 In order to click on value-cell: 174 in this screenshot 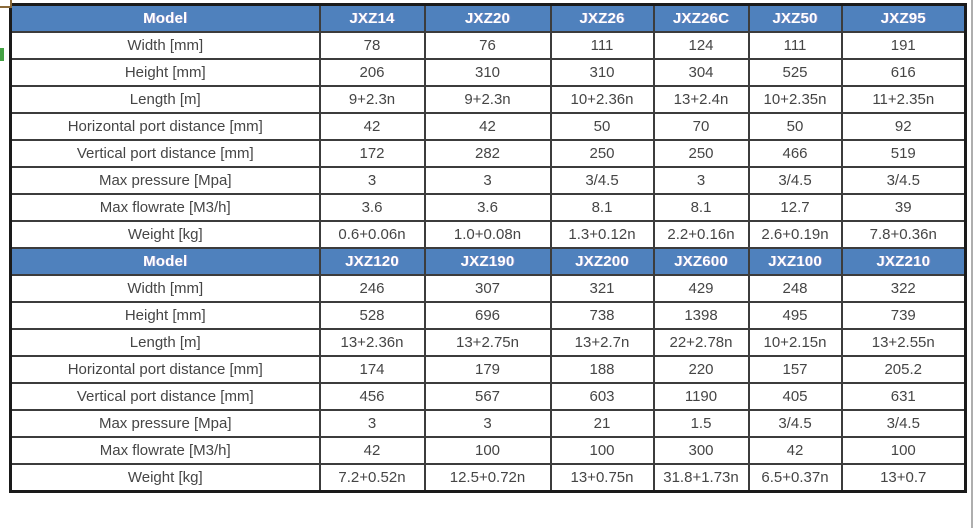, I will do `click(372, 369)`.